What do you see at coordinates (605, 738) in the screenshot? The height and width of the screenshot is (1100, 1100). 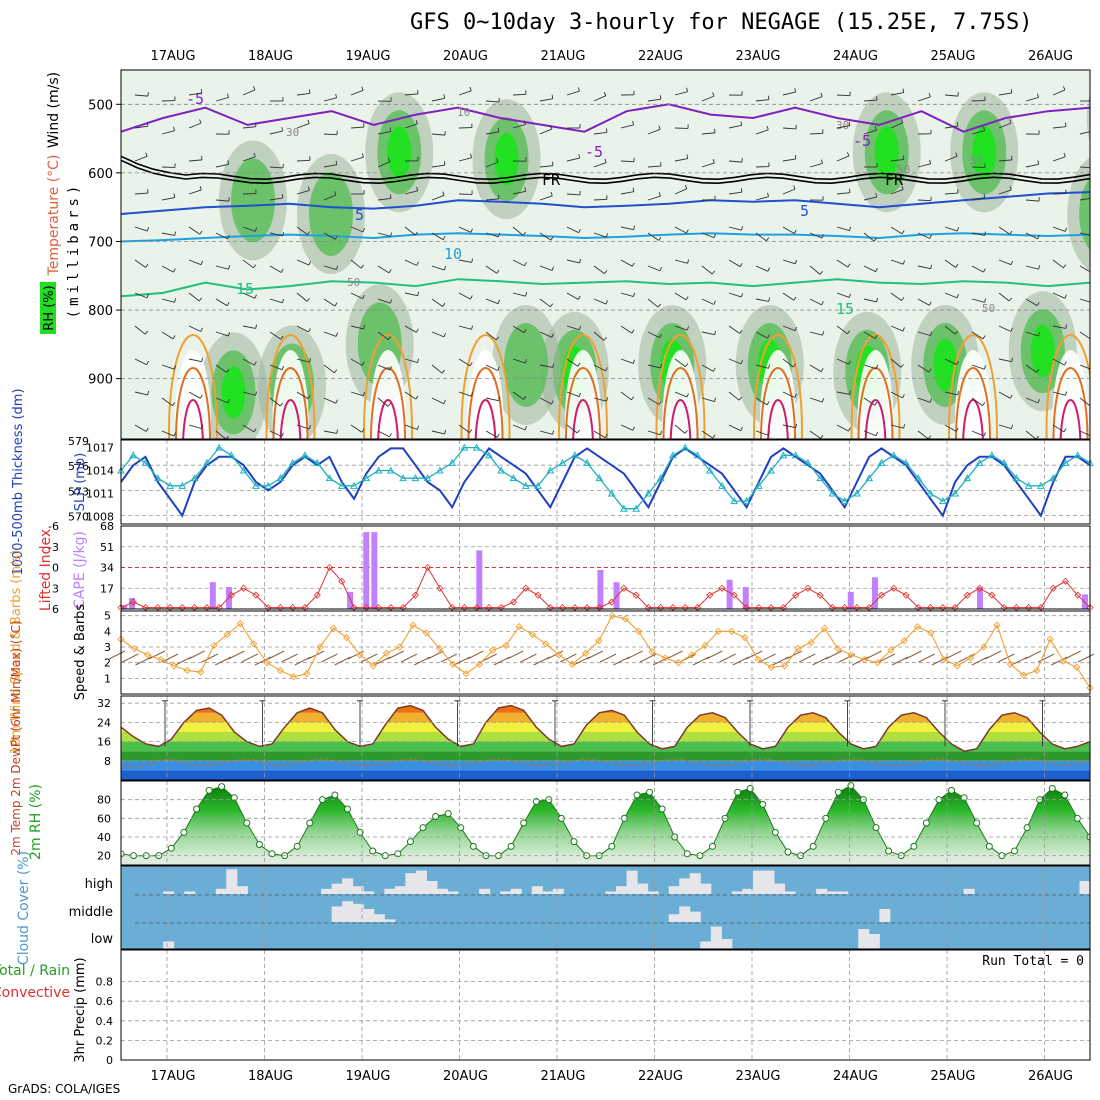 I see `temp-panel-frame` at bounding box center [605, 738].